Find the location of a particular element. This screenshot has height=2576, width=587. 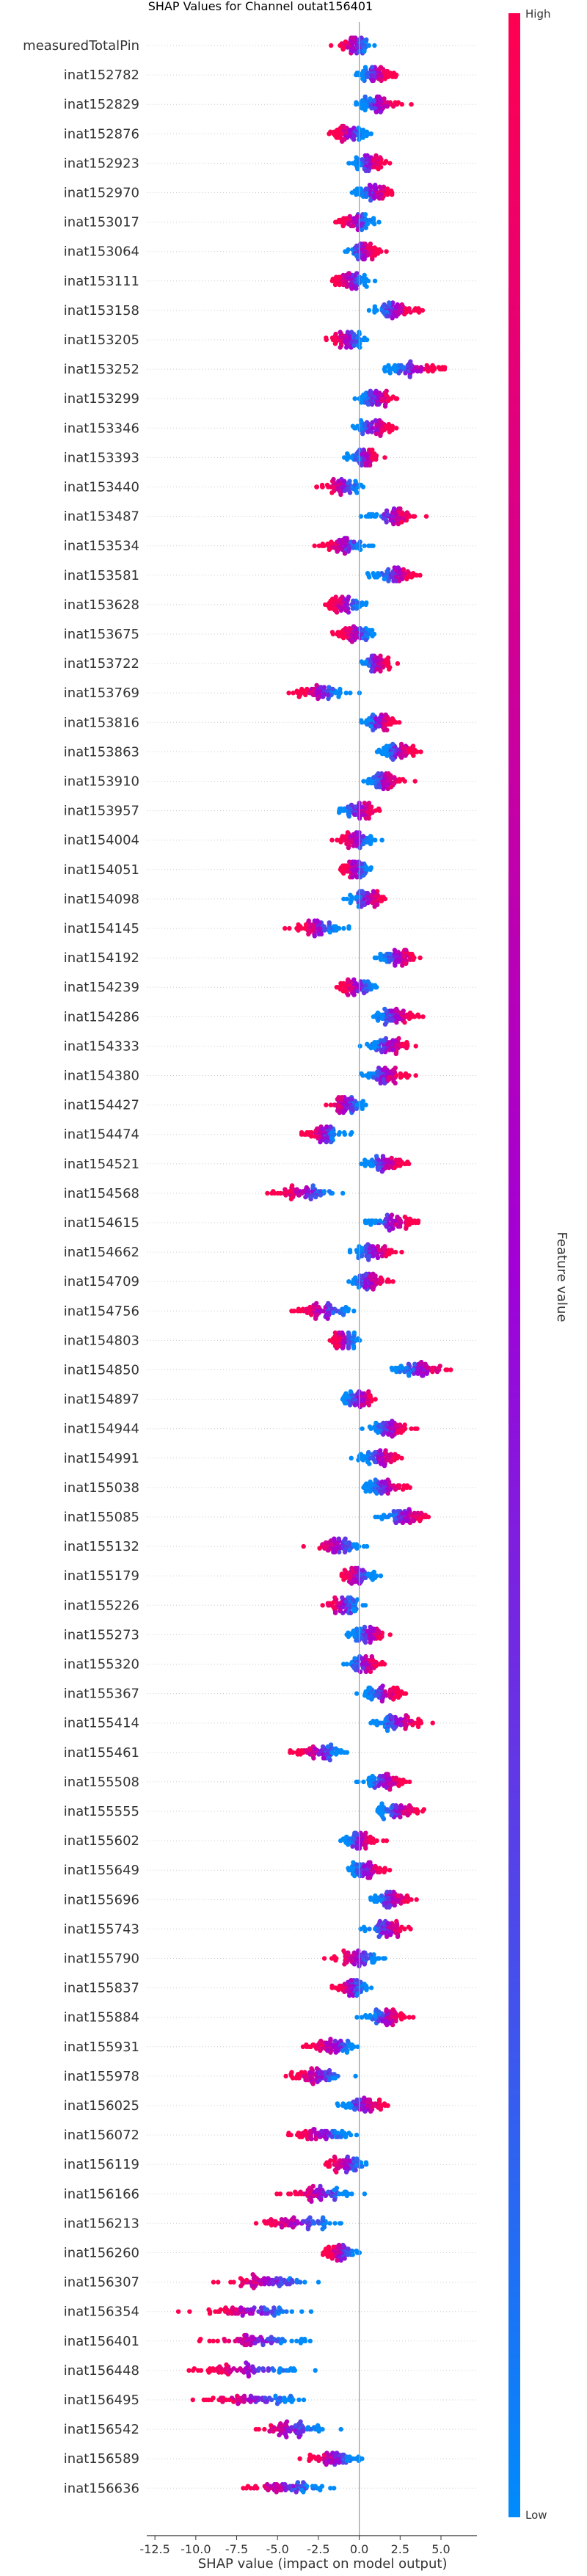

feature-row: inat153393 is located at coordinates (270, 457).